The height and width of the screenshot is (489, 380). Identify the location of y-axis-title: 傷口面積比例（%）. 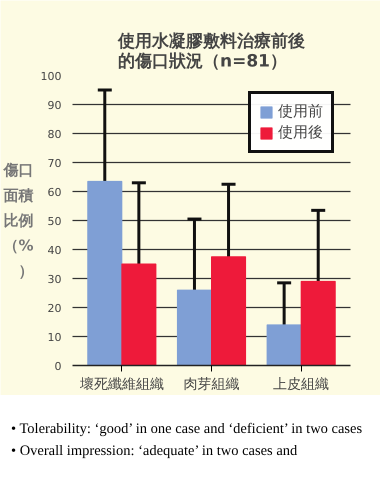
(18, 220).